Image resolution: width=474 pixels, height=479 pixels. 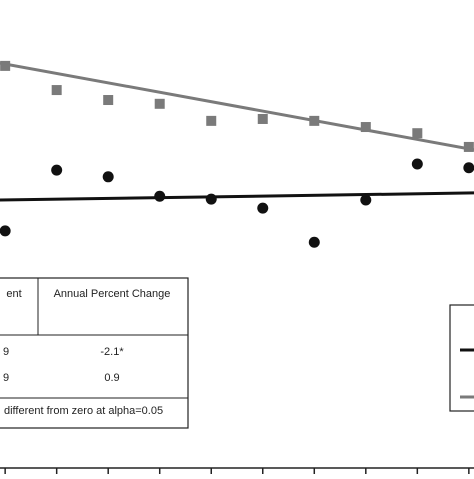 I want to click on trend-line, so click(x=237, y=196).